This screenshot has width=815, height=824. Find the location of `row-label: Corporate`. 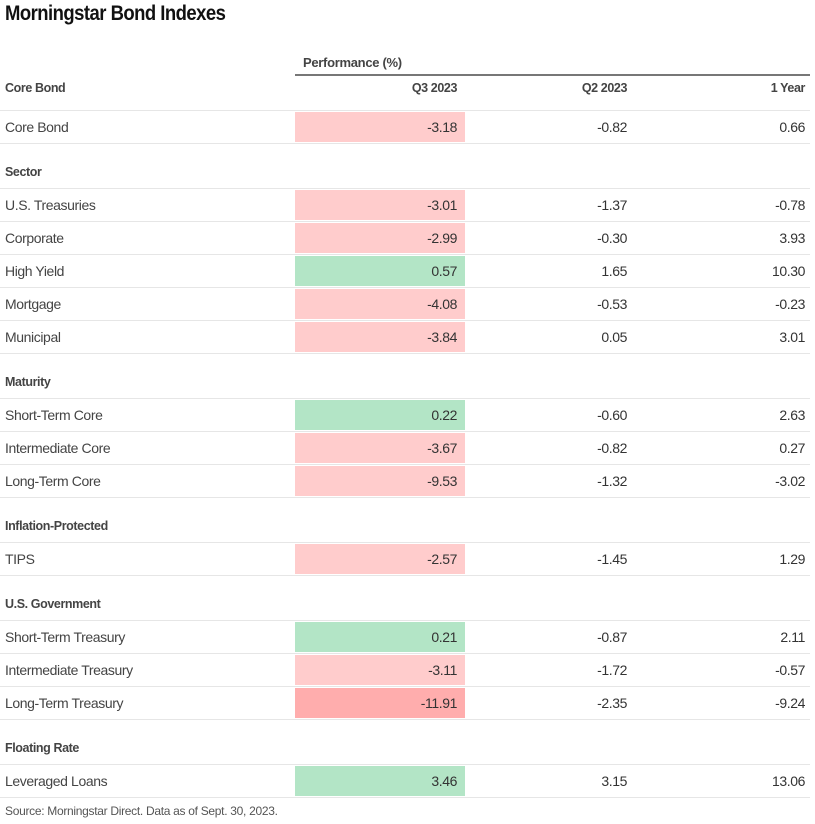

row-label: Corporate is located at coordinates (34, 238).